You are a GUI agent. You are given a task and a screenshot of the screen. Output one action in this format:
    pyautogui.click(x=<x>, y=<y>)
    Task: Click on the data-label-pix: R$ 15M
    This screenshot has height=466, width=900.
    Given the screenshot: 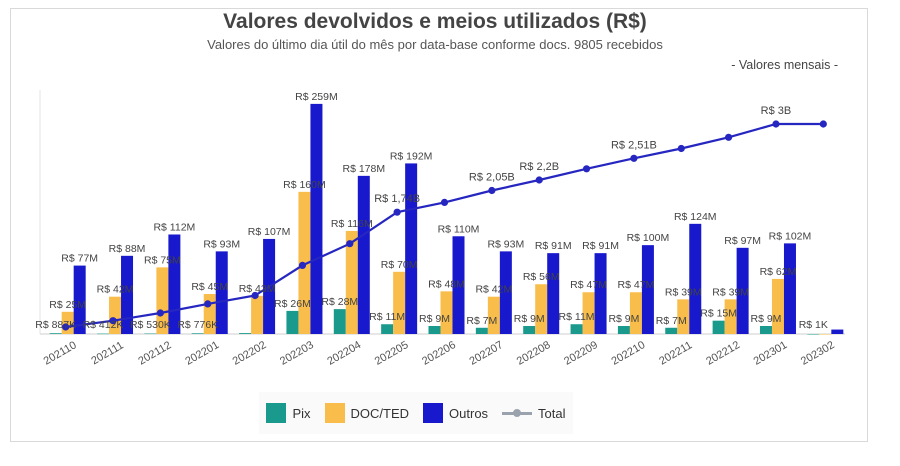 What is the action you would take?
    pyautogui.click(x=718, y=314)
    